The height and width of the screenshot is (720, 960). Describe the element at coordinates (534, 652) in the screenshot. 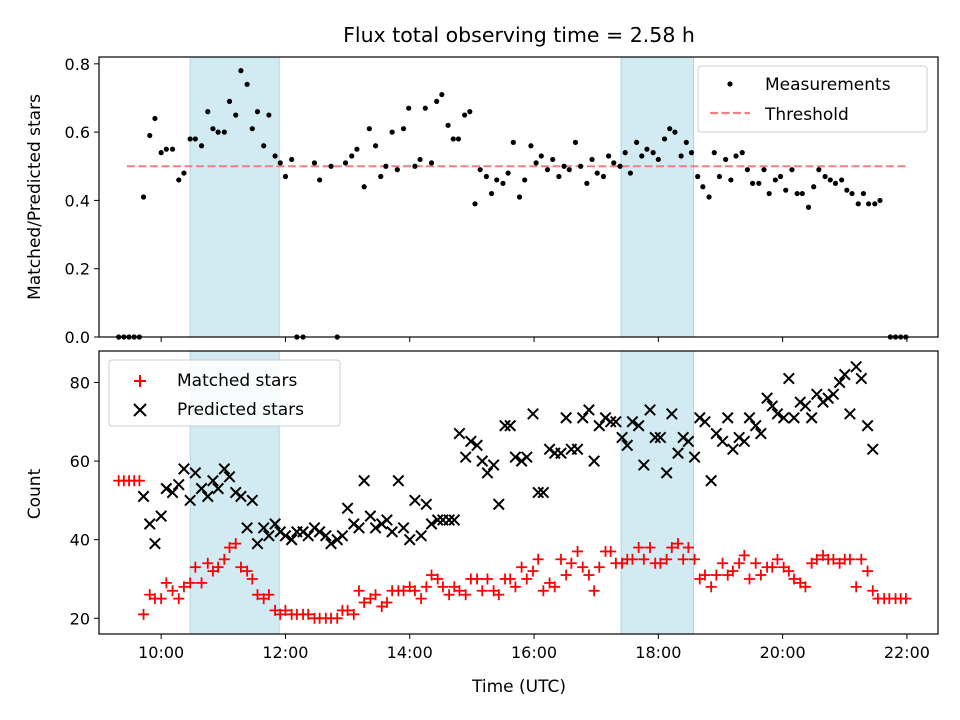

I see `bottom-x-tick-label: 16:00` at that location.